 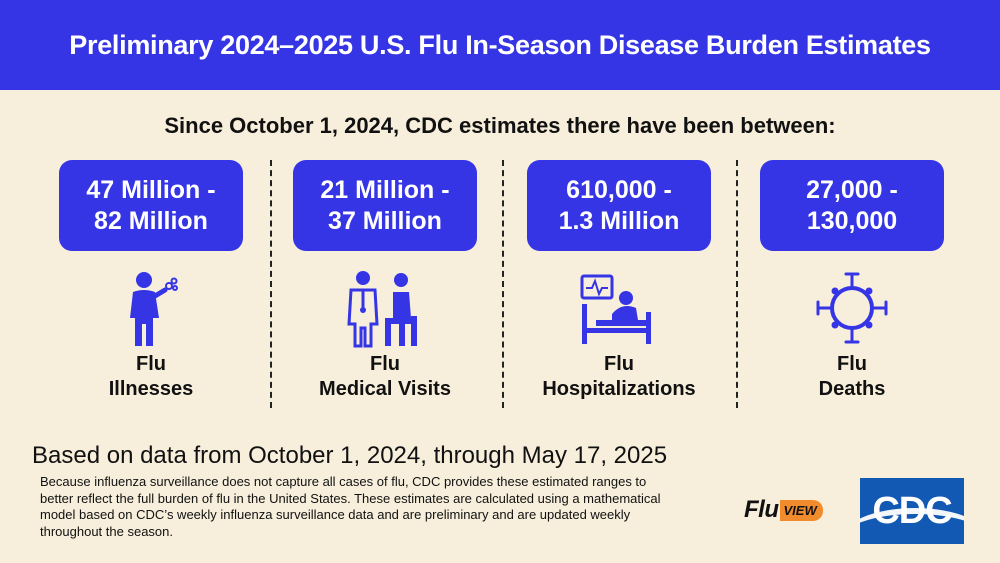 I want to click on range-line: 37 Million, so click(x=385, y=220).